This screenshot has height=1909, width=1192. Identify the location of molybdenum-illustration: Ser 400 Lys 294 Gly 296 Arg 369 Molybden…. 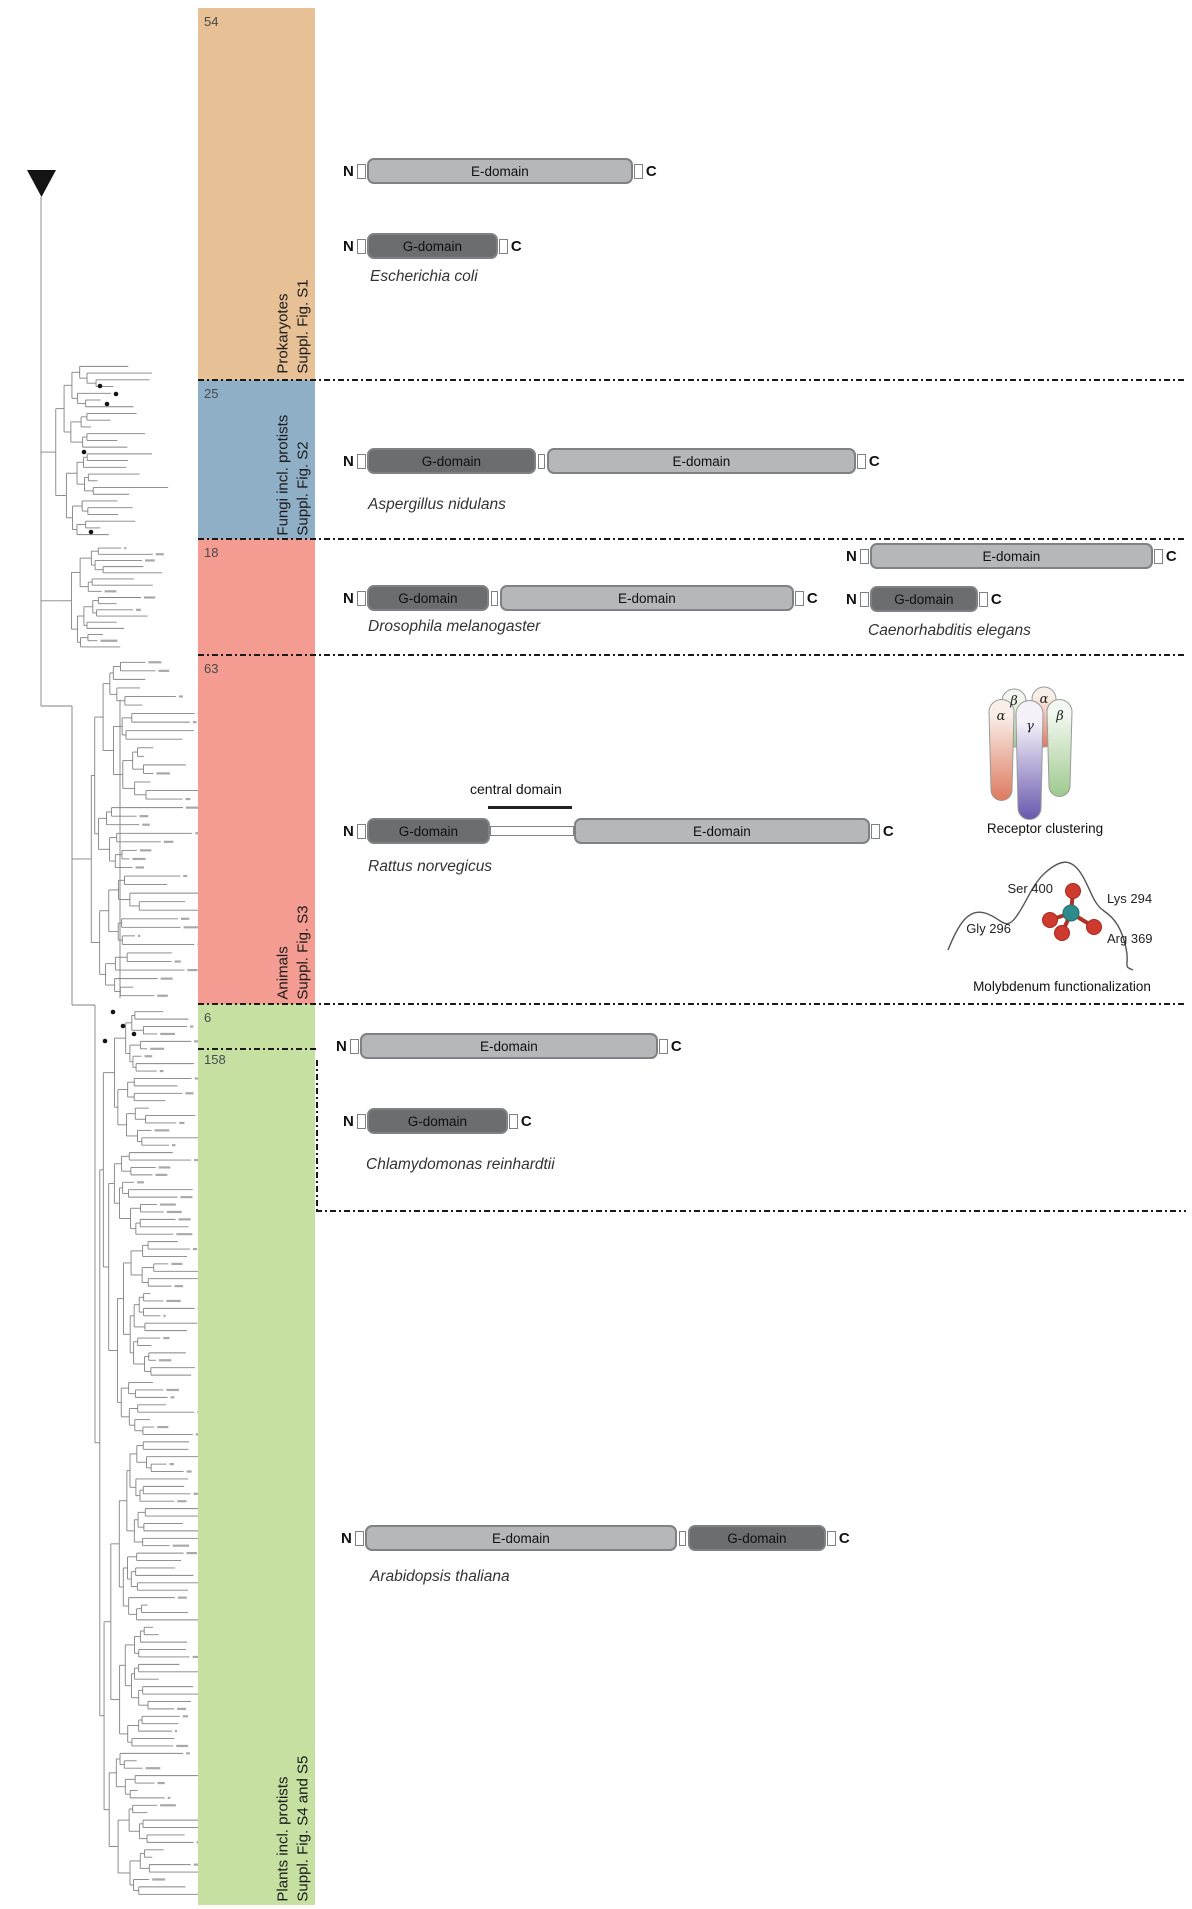
(1050, 927).